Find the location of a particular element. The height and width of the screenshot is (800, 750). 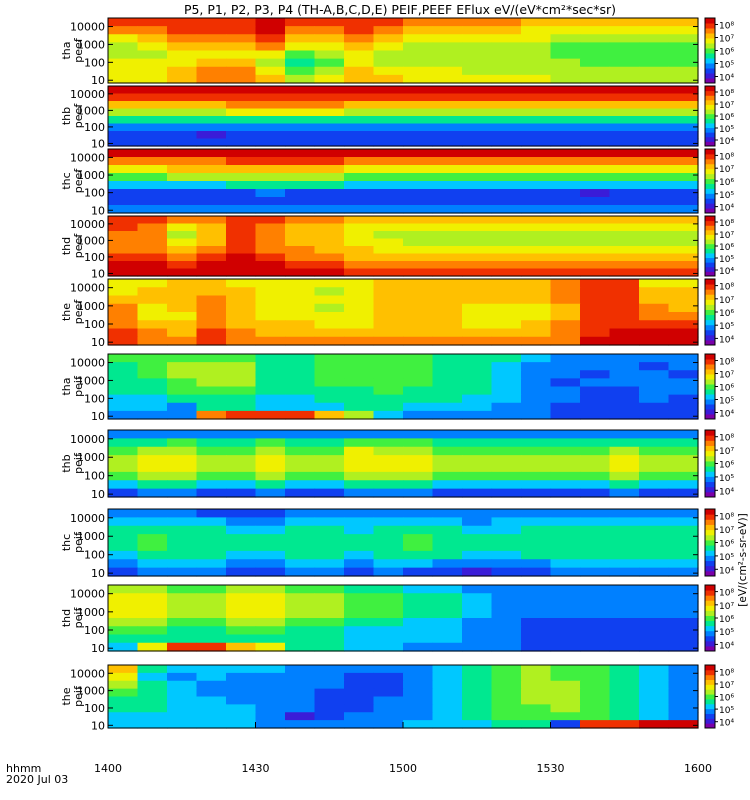

colorbar-tick-label: 10⁸ is located at coordinates (726, 673).